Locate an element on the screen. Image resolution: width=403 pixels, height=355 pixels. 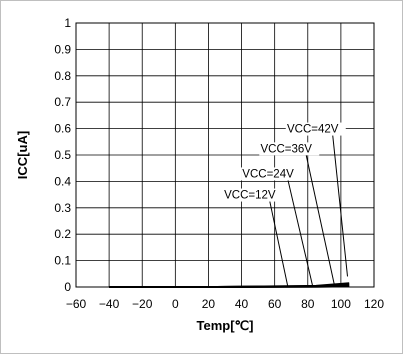
x-tick-label: 20 is located at coordinates (209, 304).